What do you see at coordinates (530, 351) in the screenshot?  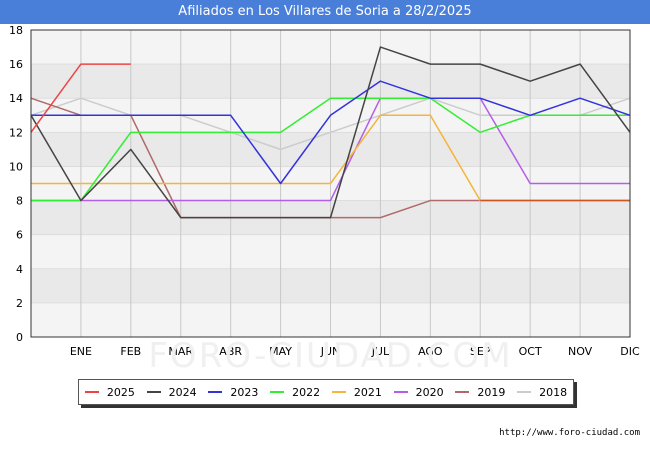 I see `x-tick-label: OCT` at bounding box center [530, 351].